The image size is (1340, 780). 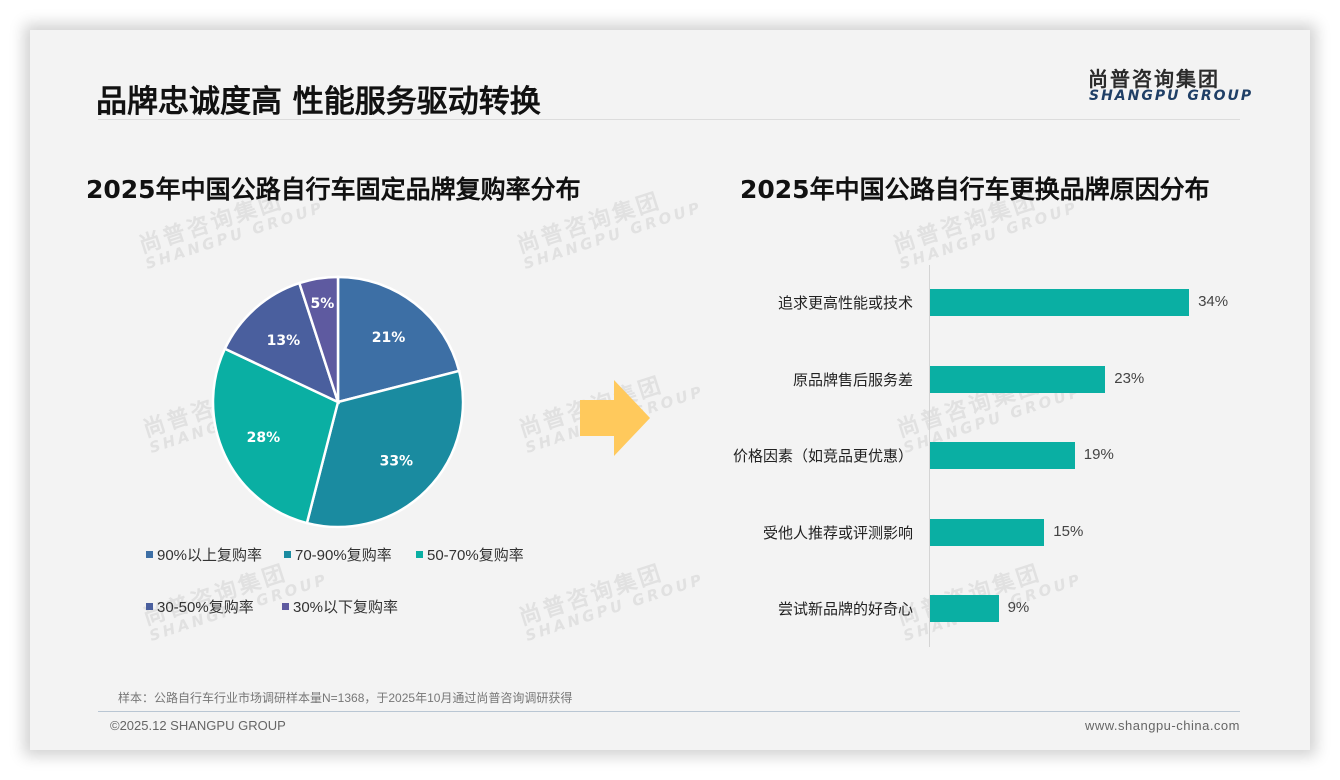 What do you see at coordinates (338, 554) in the screenshot?
I see `legend-item: 70-90%复购率` at bounding box center [338, 554].